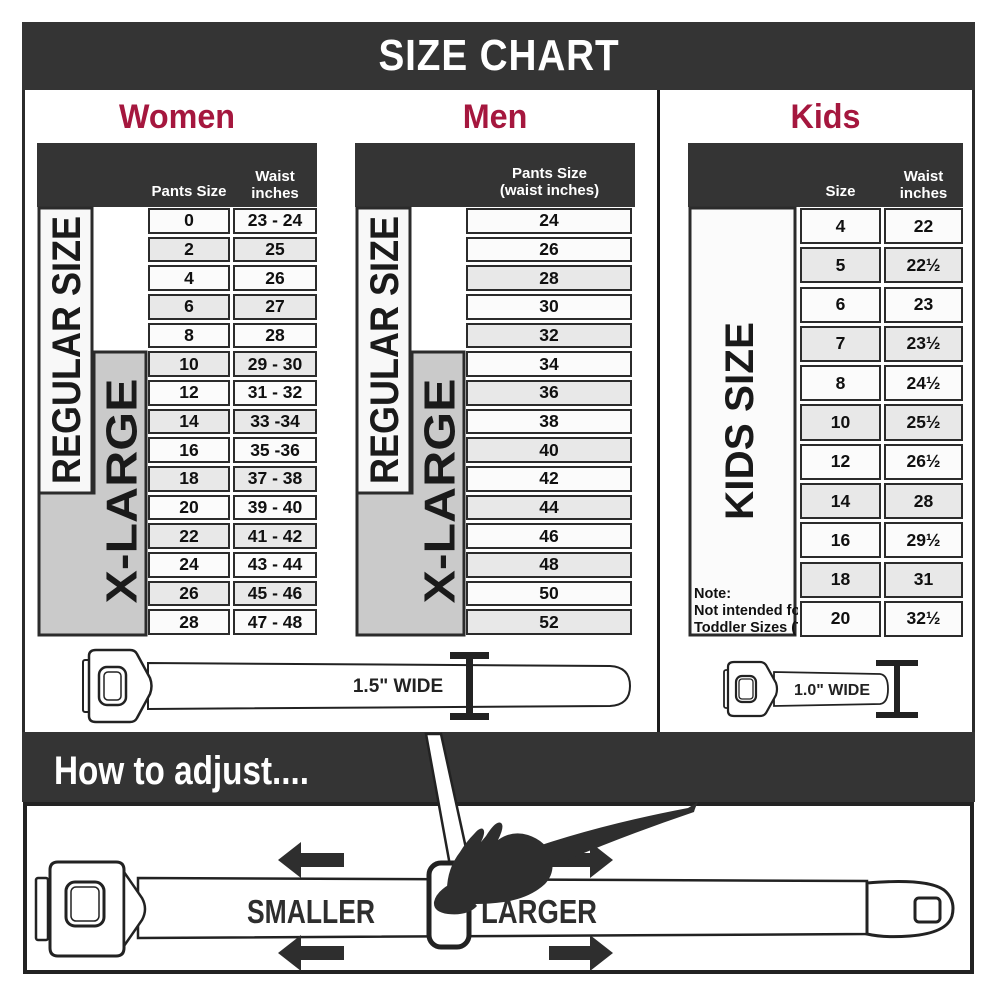 This screenshot has height=1000, width=1000. Describe the element at coordinates (549, 622) in the screenshot. I see `men-pants-size-cell: 52` at that location.